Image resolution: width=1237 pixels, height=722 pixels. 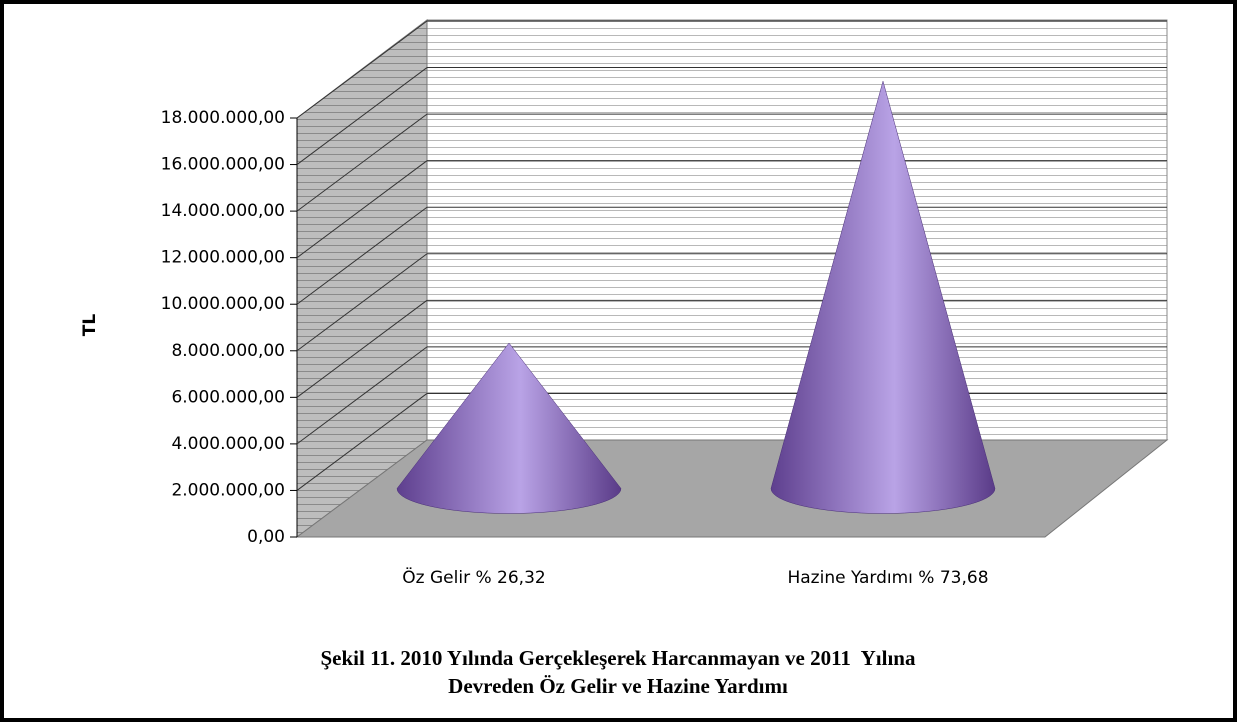 What do you see at coordinates (223, 165) in the screenshot?
I see `y-tick-label: 16.000.000,00` at bounding box center [223, 165].